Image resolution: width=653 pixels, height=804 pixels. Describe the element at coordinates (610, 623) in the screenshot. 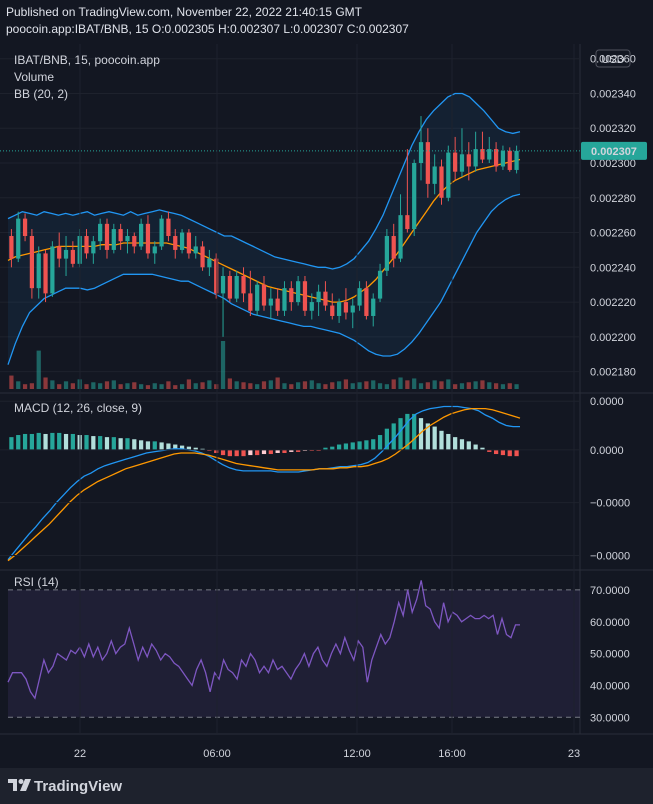

I see `rsi-tick-label: 60.0000` at that location.